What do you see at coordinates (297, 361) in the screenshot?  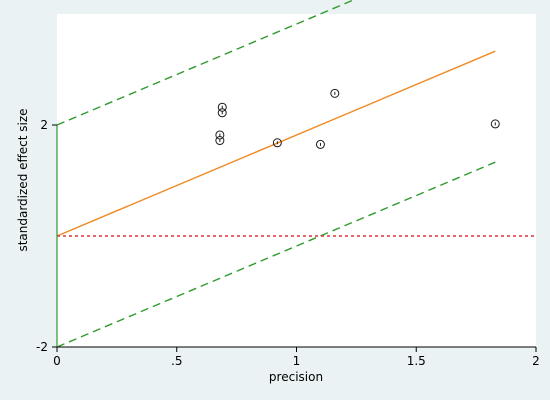 I see `x-tick-label: 1` at bounding box center [297, 361].